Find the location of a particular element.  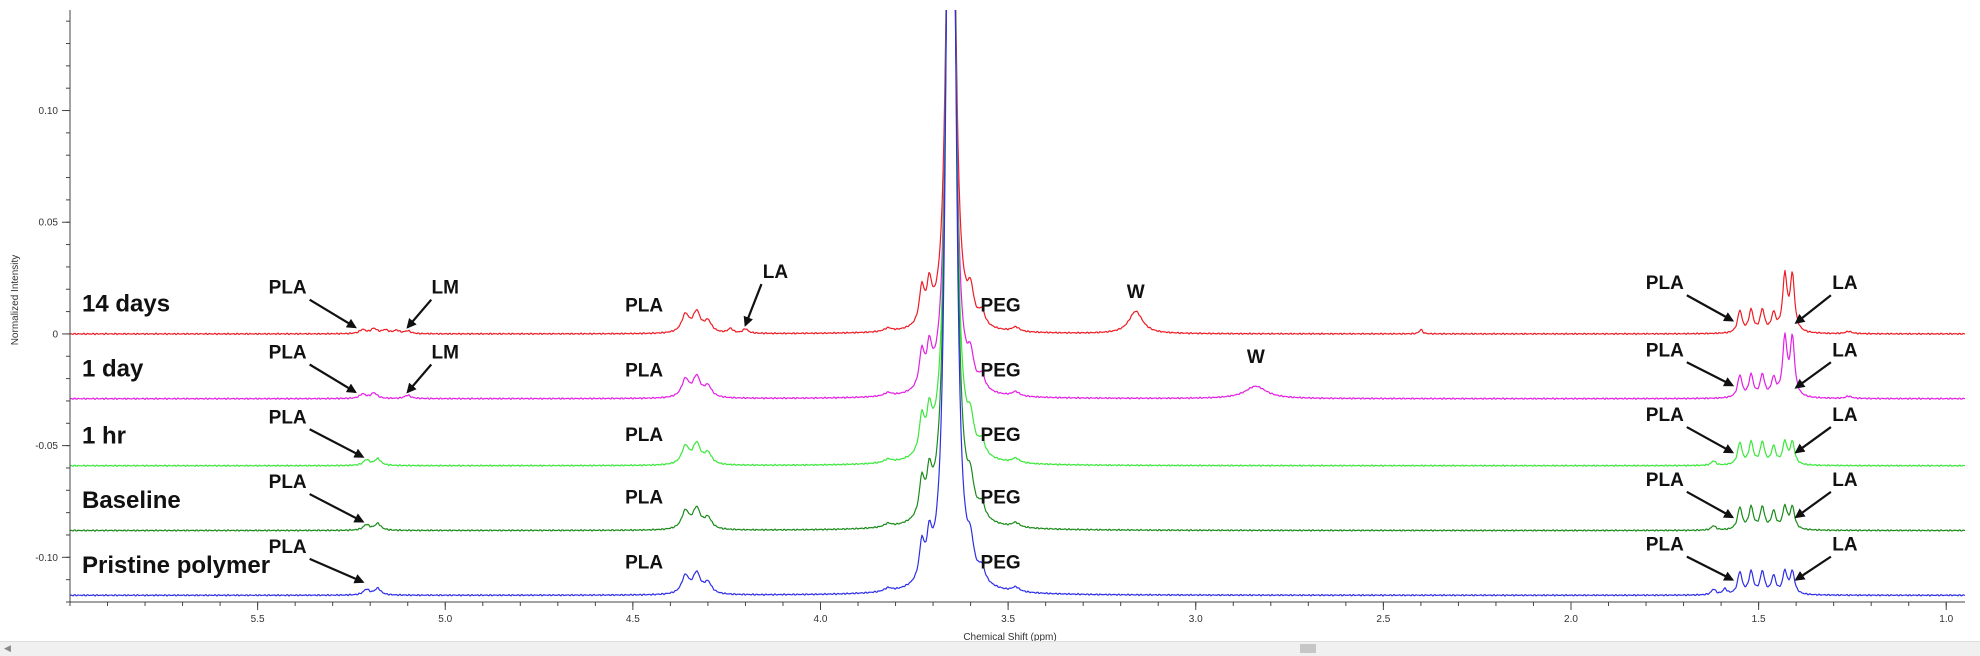

scroll-left-icon: ◀ is located at coordinates (7, 648).